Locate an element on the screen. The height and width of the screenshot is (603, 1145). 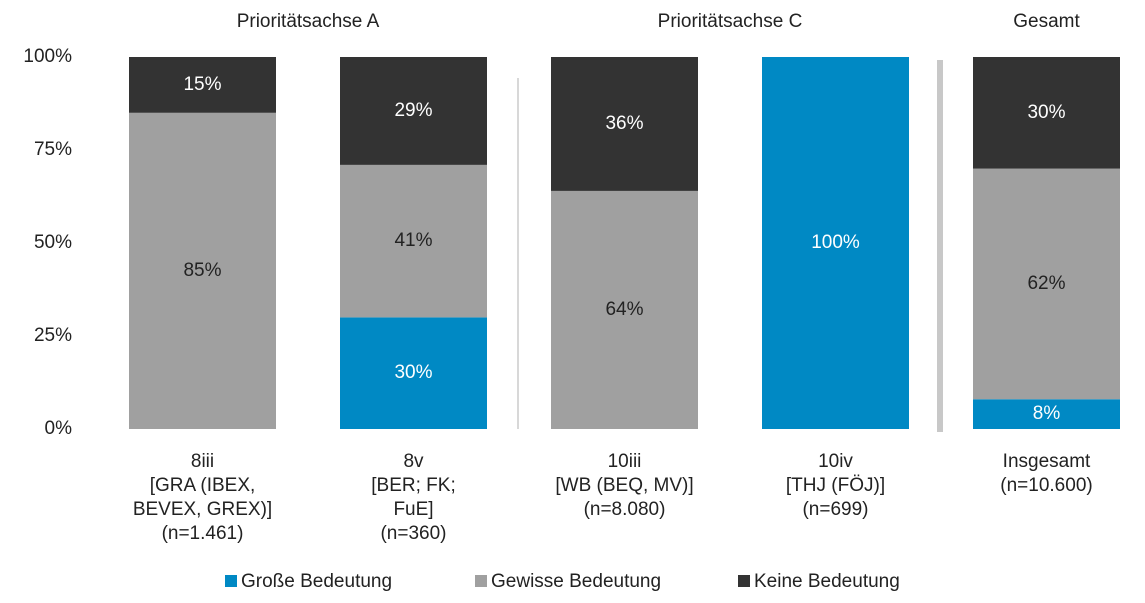
data-label: 8% is located at coordinates (1047, 413).